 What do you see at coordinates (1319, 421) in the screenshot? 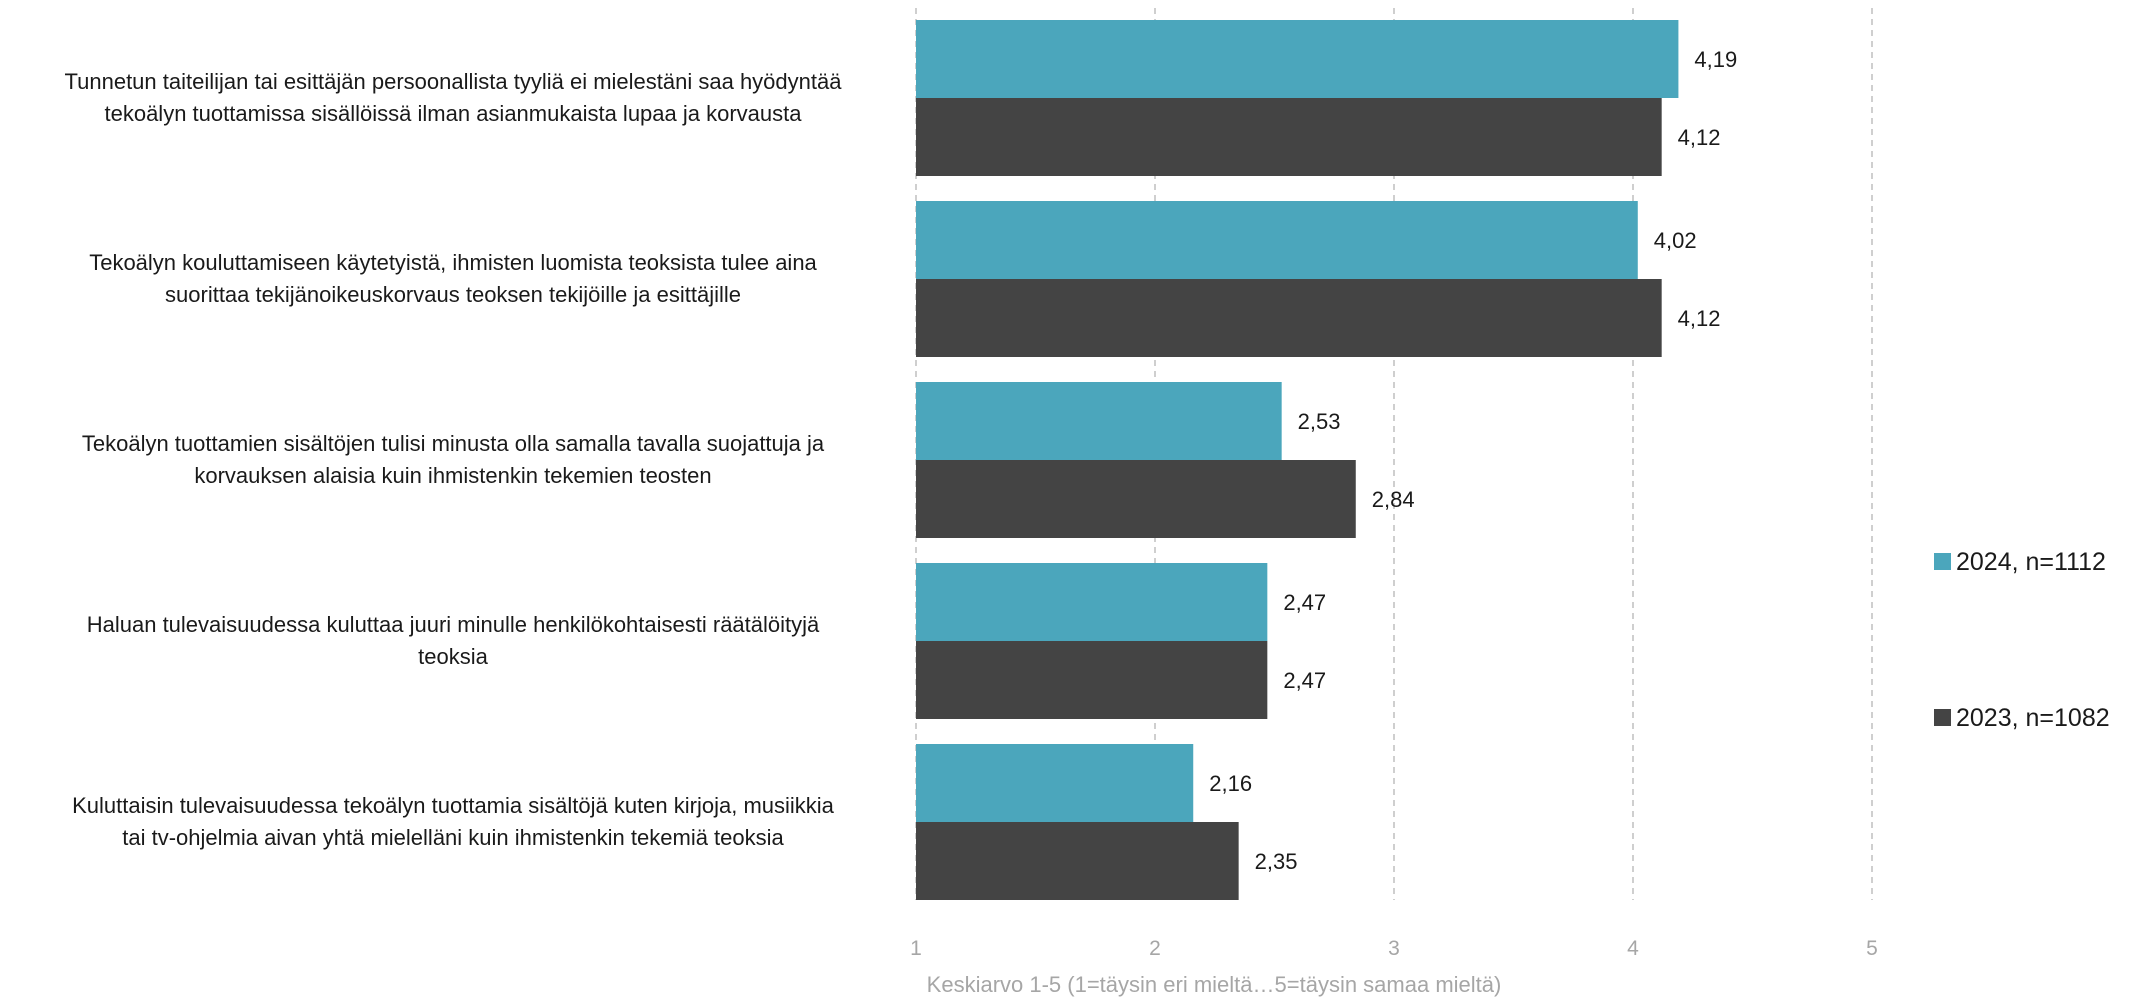
I see `data-label-2024-3: 2,53` at bounding box center [1319, 421].